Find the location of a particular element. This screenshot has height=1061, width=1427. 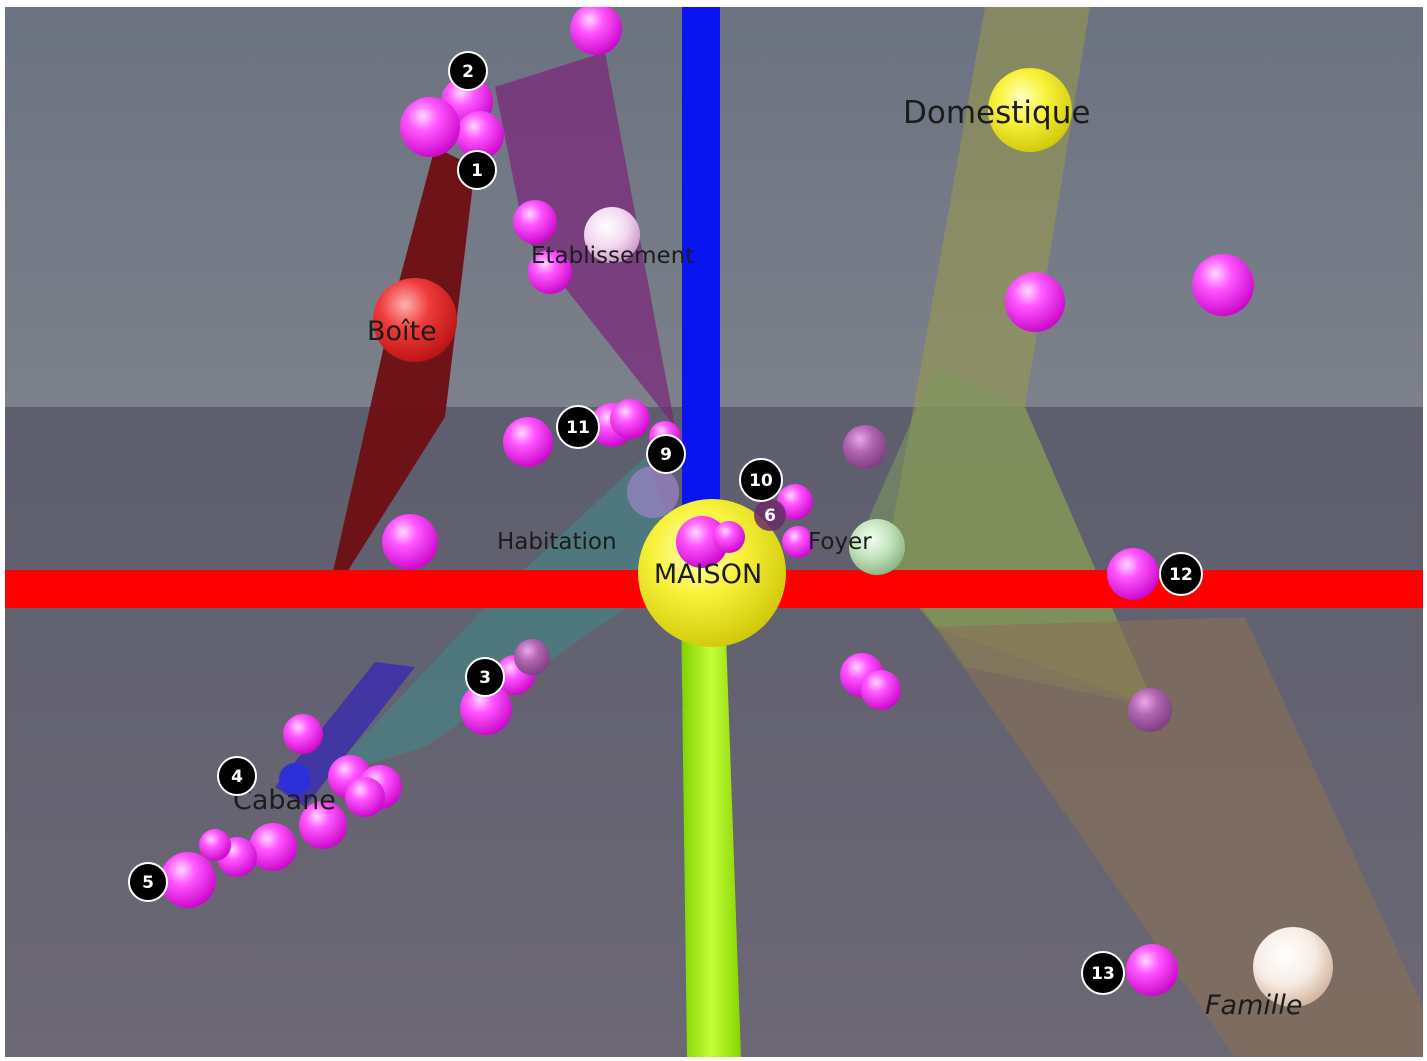

marker-badge-4: 4 is located at coordinates (237, 776).